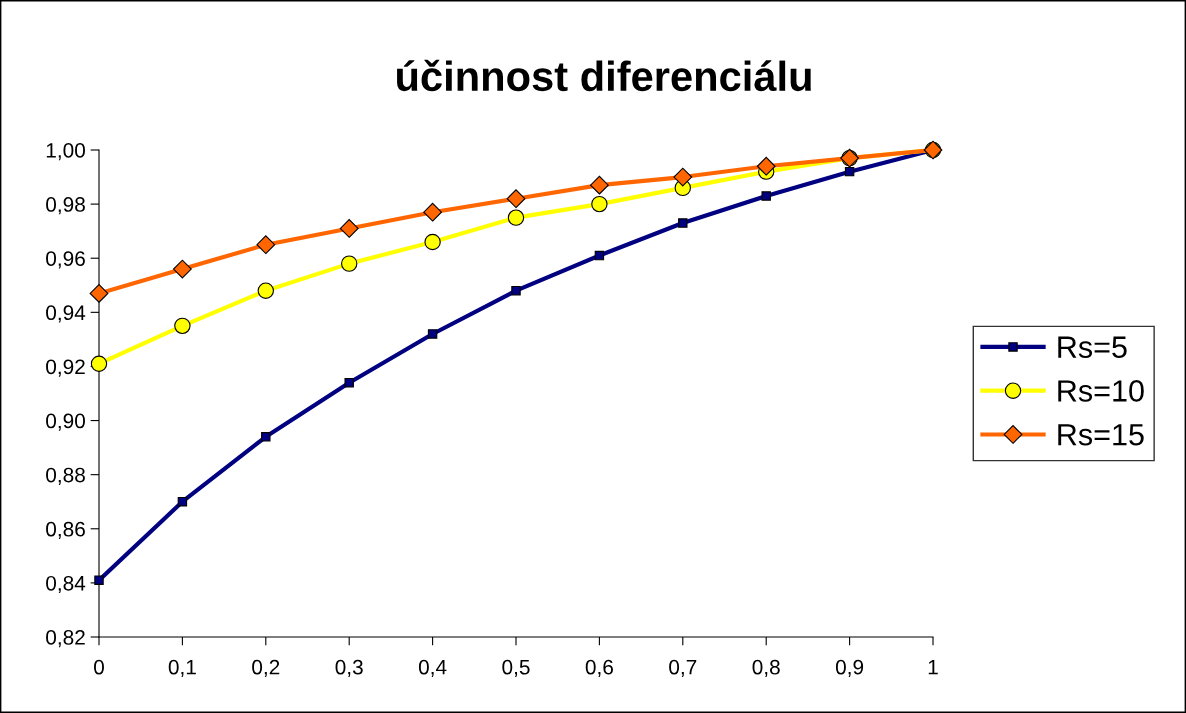 Image resolution: width=1186 pixels, height=713 pixels. Describe the element at coordinates (266, 668) in the screenshot. I see `x-tick-label: 0,2` at that location.